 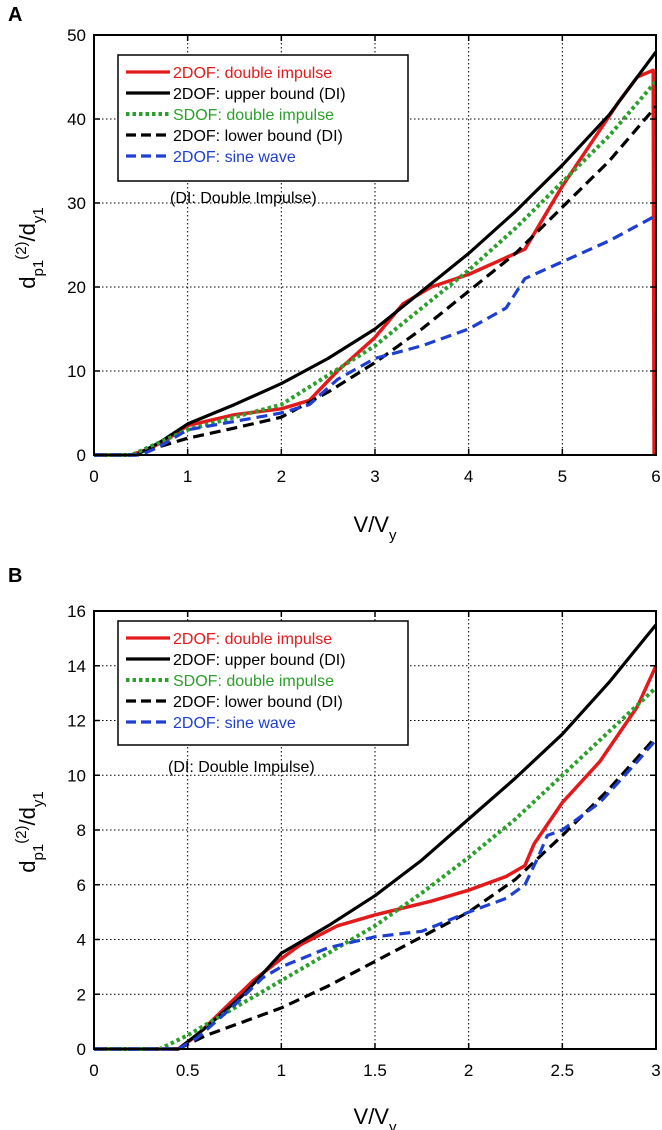 I want to click on chart-b-ylabel: dp1(2)/dy1, so click(x=30, y=831).